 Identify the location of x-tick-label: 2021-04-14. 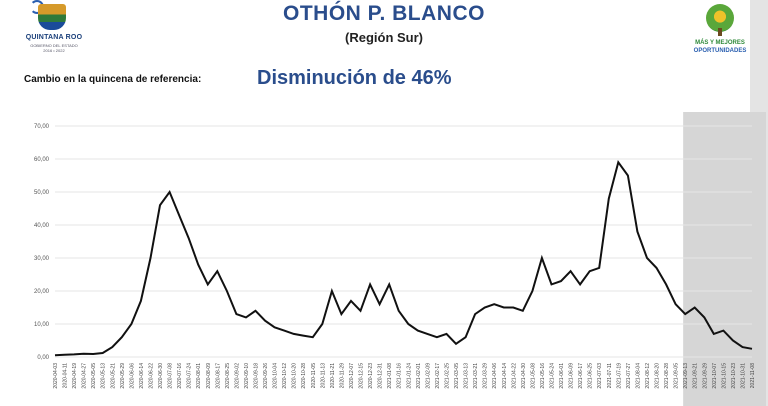
(505, 376).